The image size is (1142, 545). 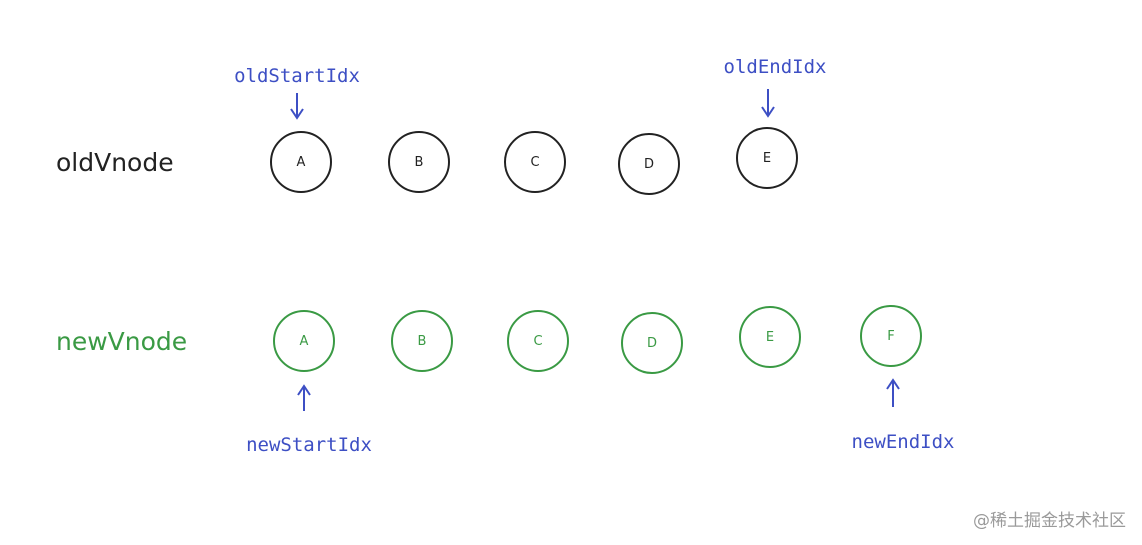 I want to click on new-vnode-label: newVnode, so click(x=122, y=341).